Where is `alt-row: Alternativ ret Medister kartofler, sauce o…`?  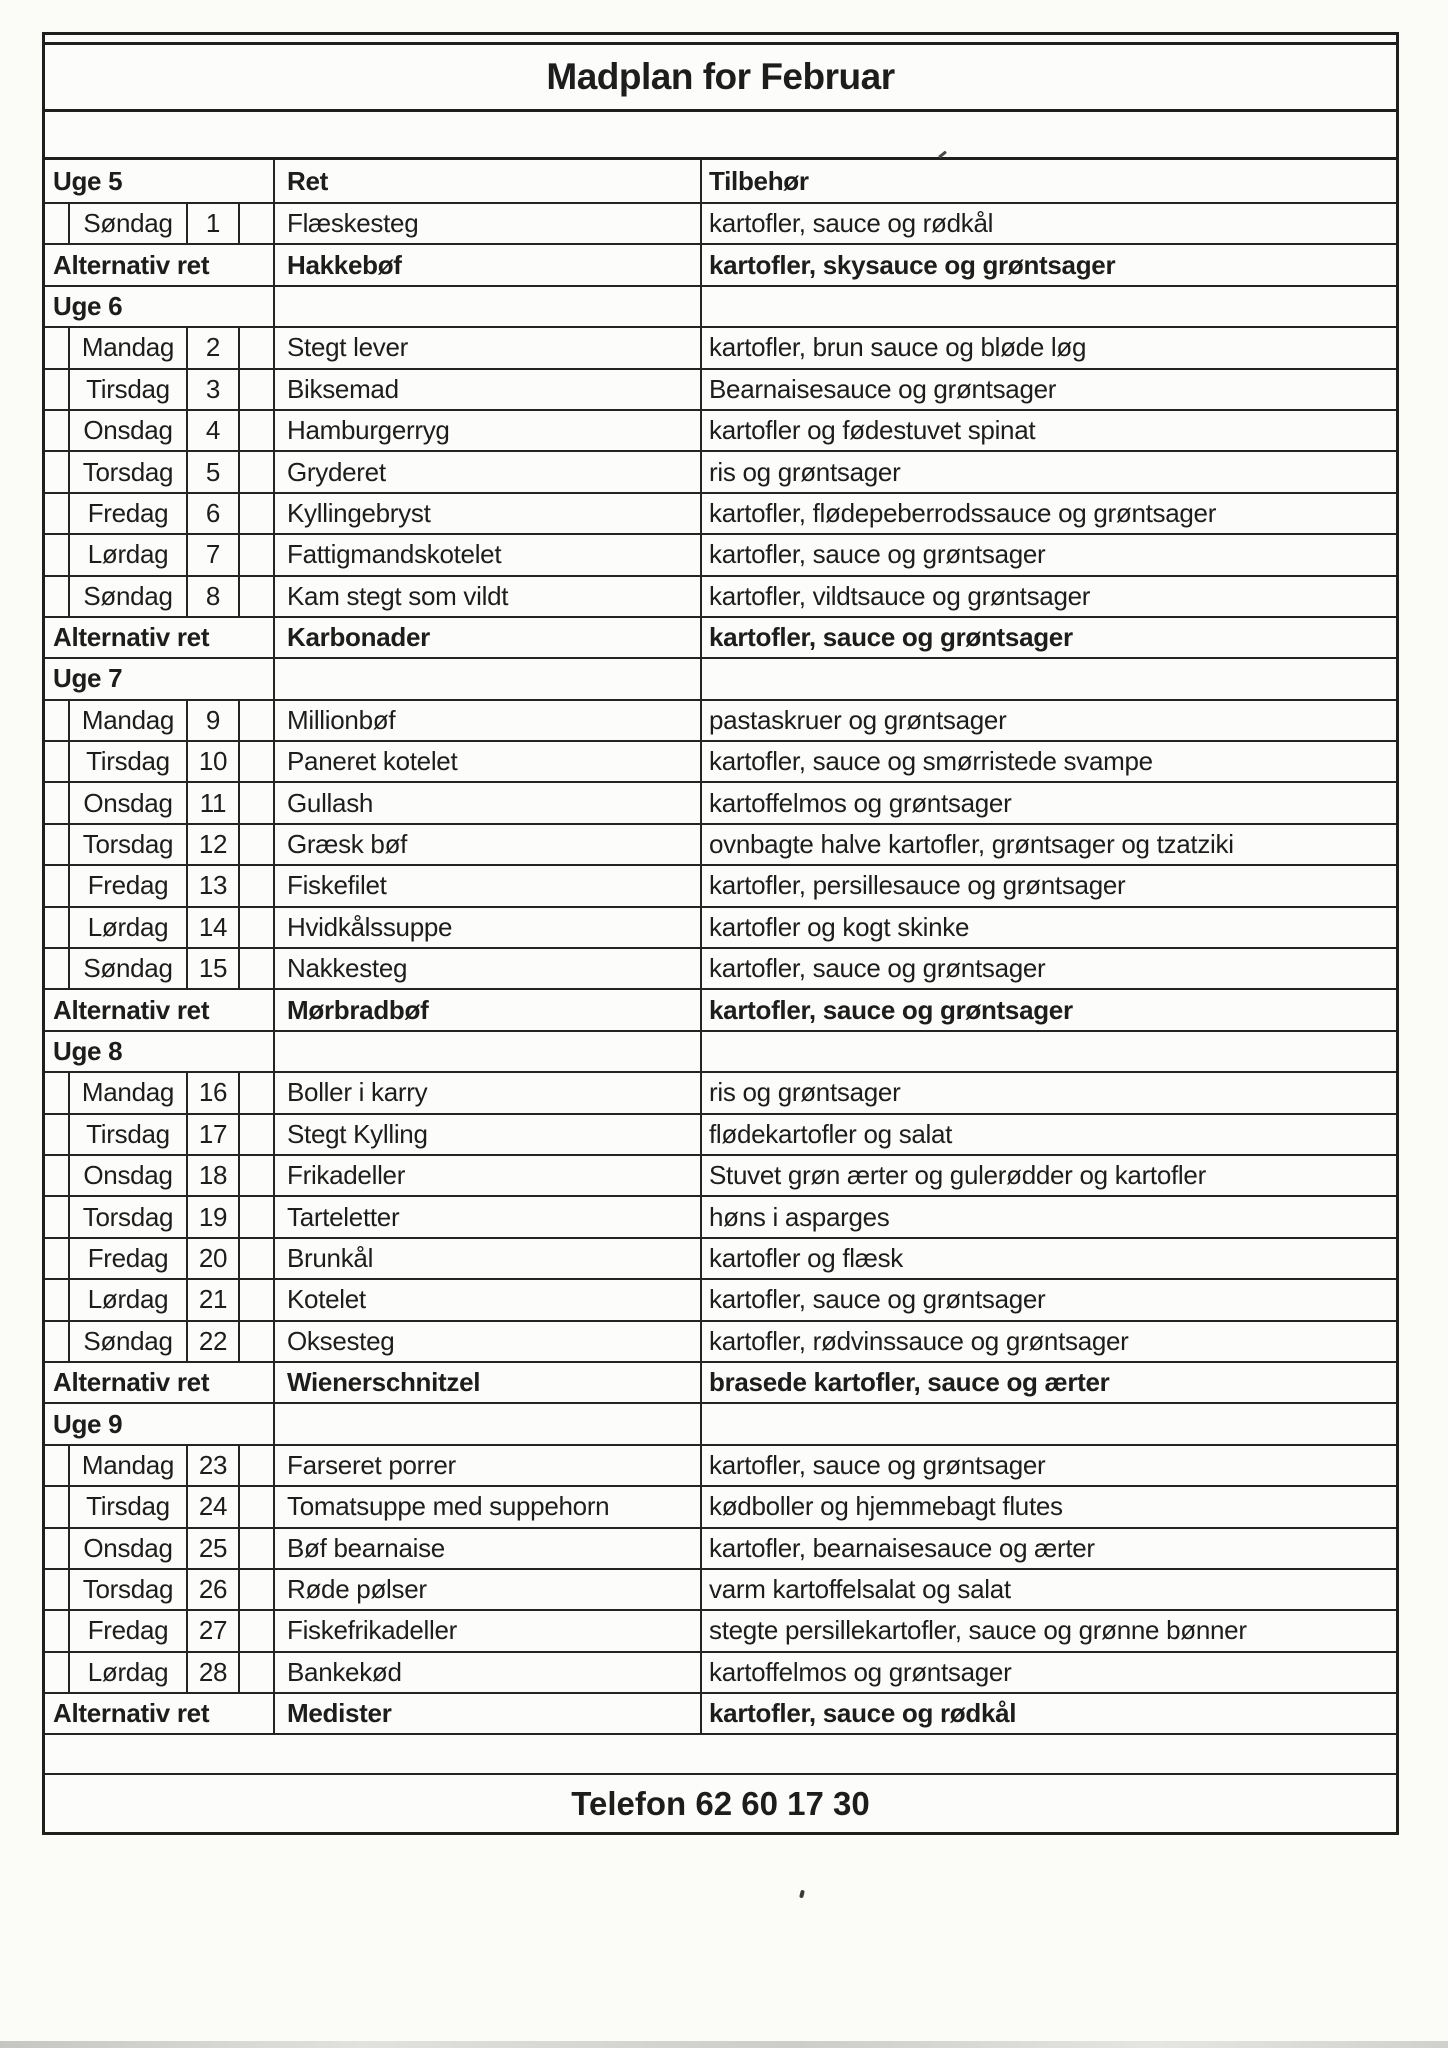 alt-row: Alternativ ret Medister kartofler, sauce o… is located at coordinates (720, 1715).